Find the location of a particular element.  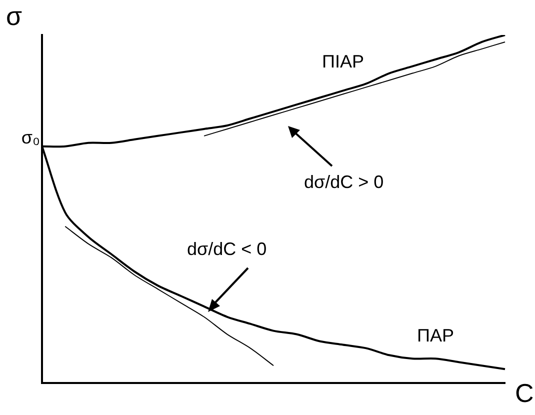

series-label: ΠAP is located at coordinates (435, 336).